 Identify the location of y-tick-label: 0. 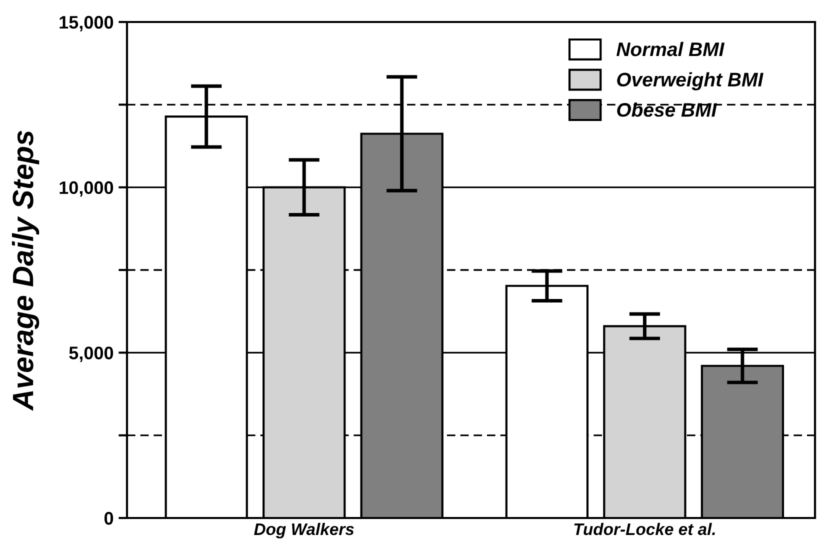
(109, 518).